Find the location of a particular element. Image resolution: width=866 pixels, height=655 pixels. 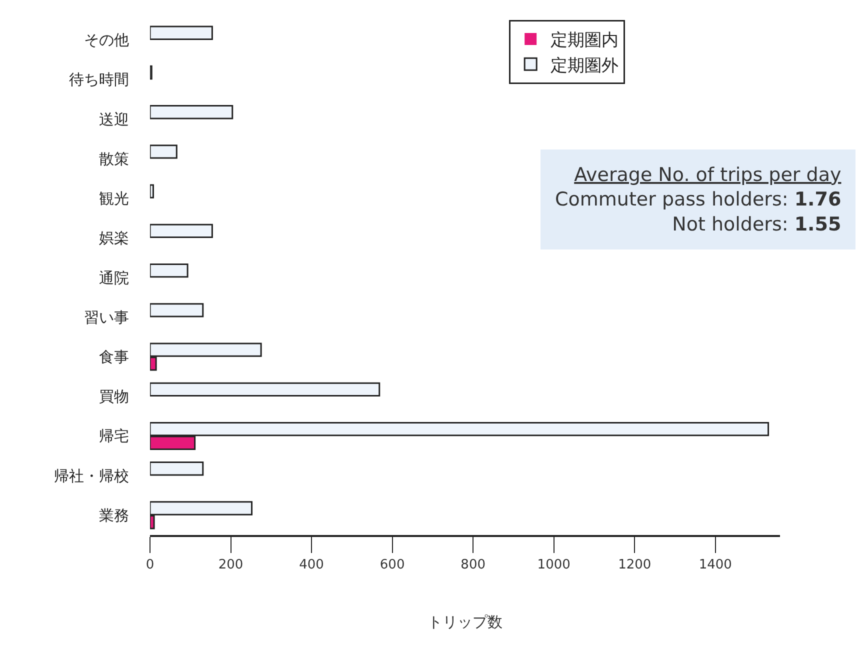

x-tick-label: 1000 is located at coordinates (553, 564).